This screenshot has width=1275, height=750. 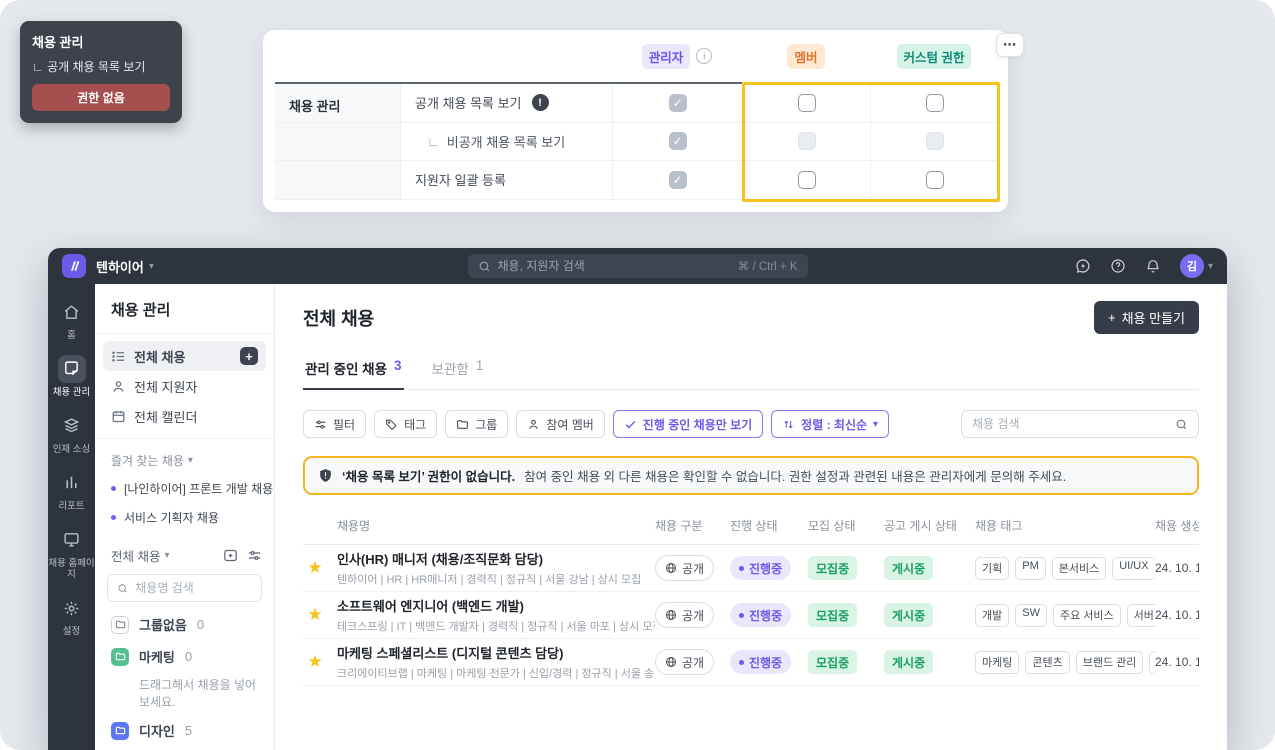 I want to click on tab-bar: 관리 중인 채용 3 보관함 1, so click(x=751, y=369).